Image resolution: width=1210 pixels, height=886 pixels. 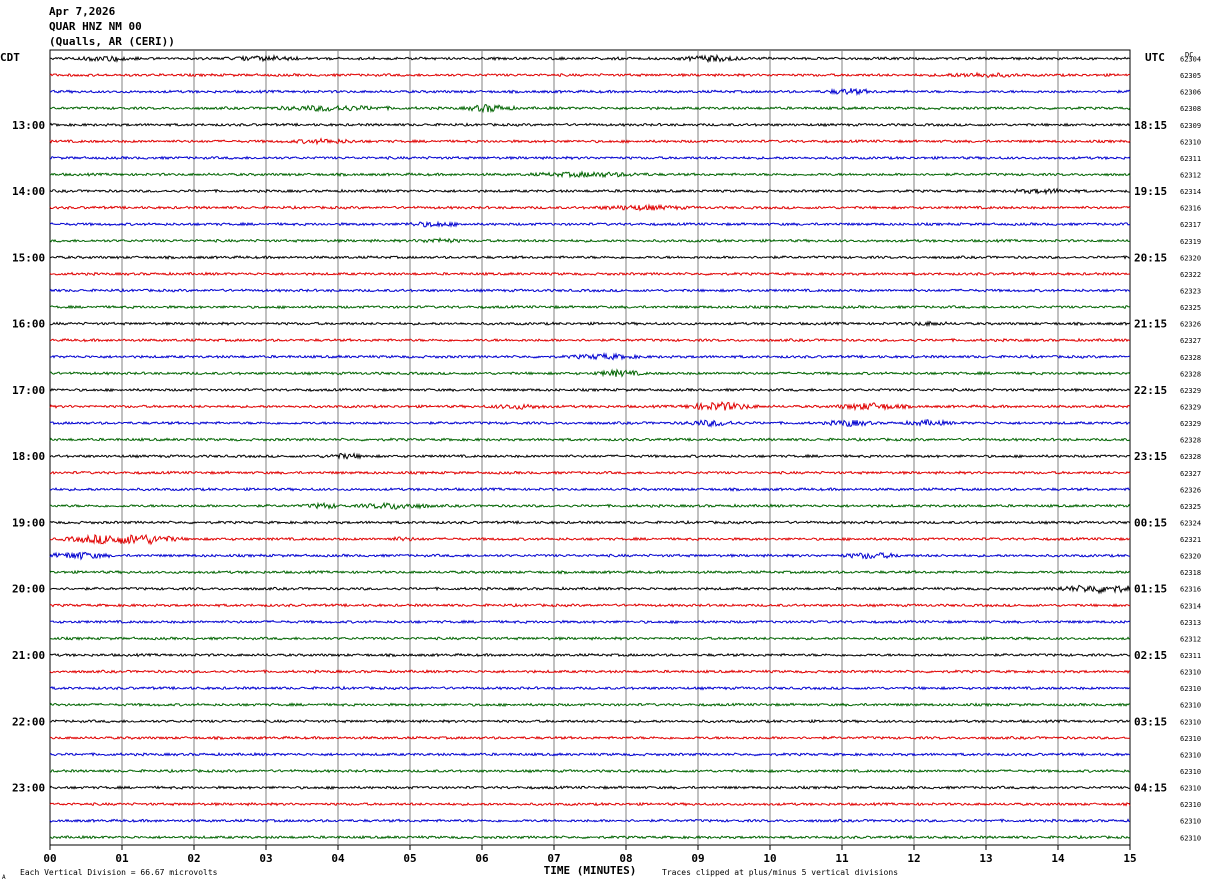 What do you see at coordinates (1190, 93) in the screenshot?
I see `dc-value: 62306` at bounding box center [1190, 93].